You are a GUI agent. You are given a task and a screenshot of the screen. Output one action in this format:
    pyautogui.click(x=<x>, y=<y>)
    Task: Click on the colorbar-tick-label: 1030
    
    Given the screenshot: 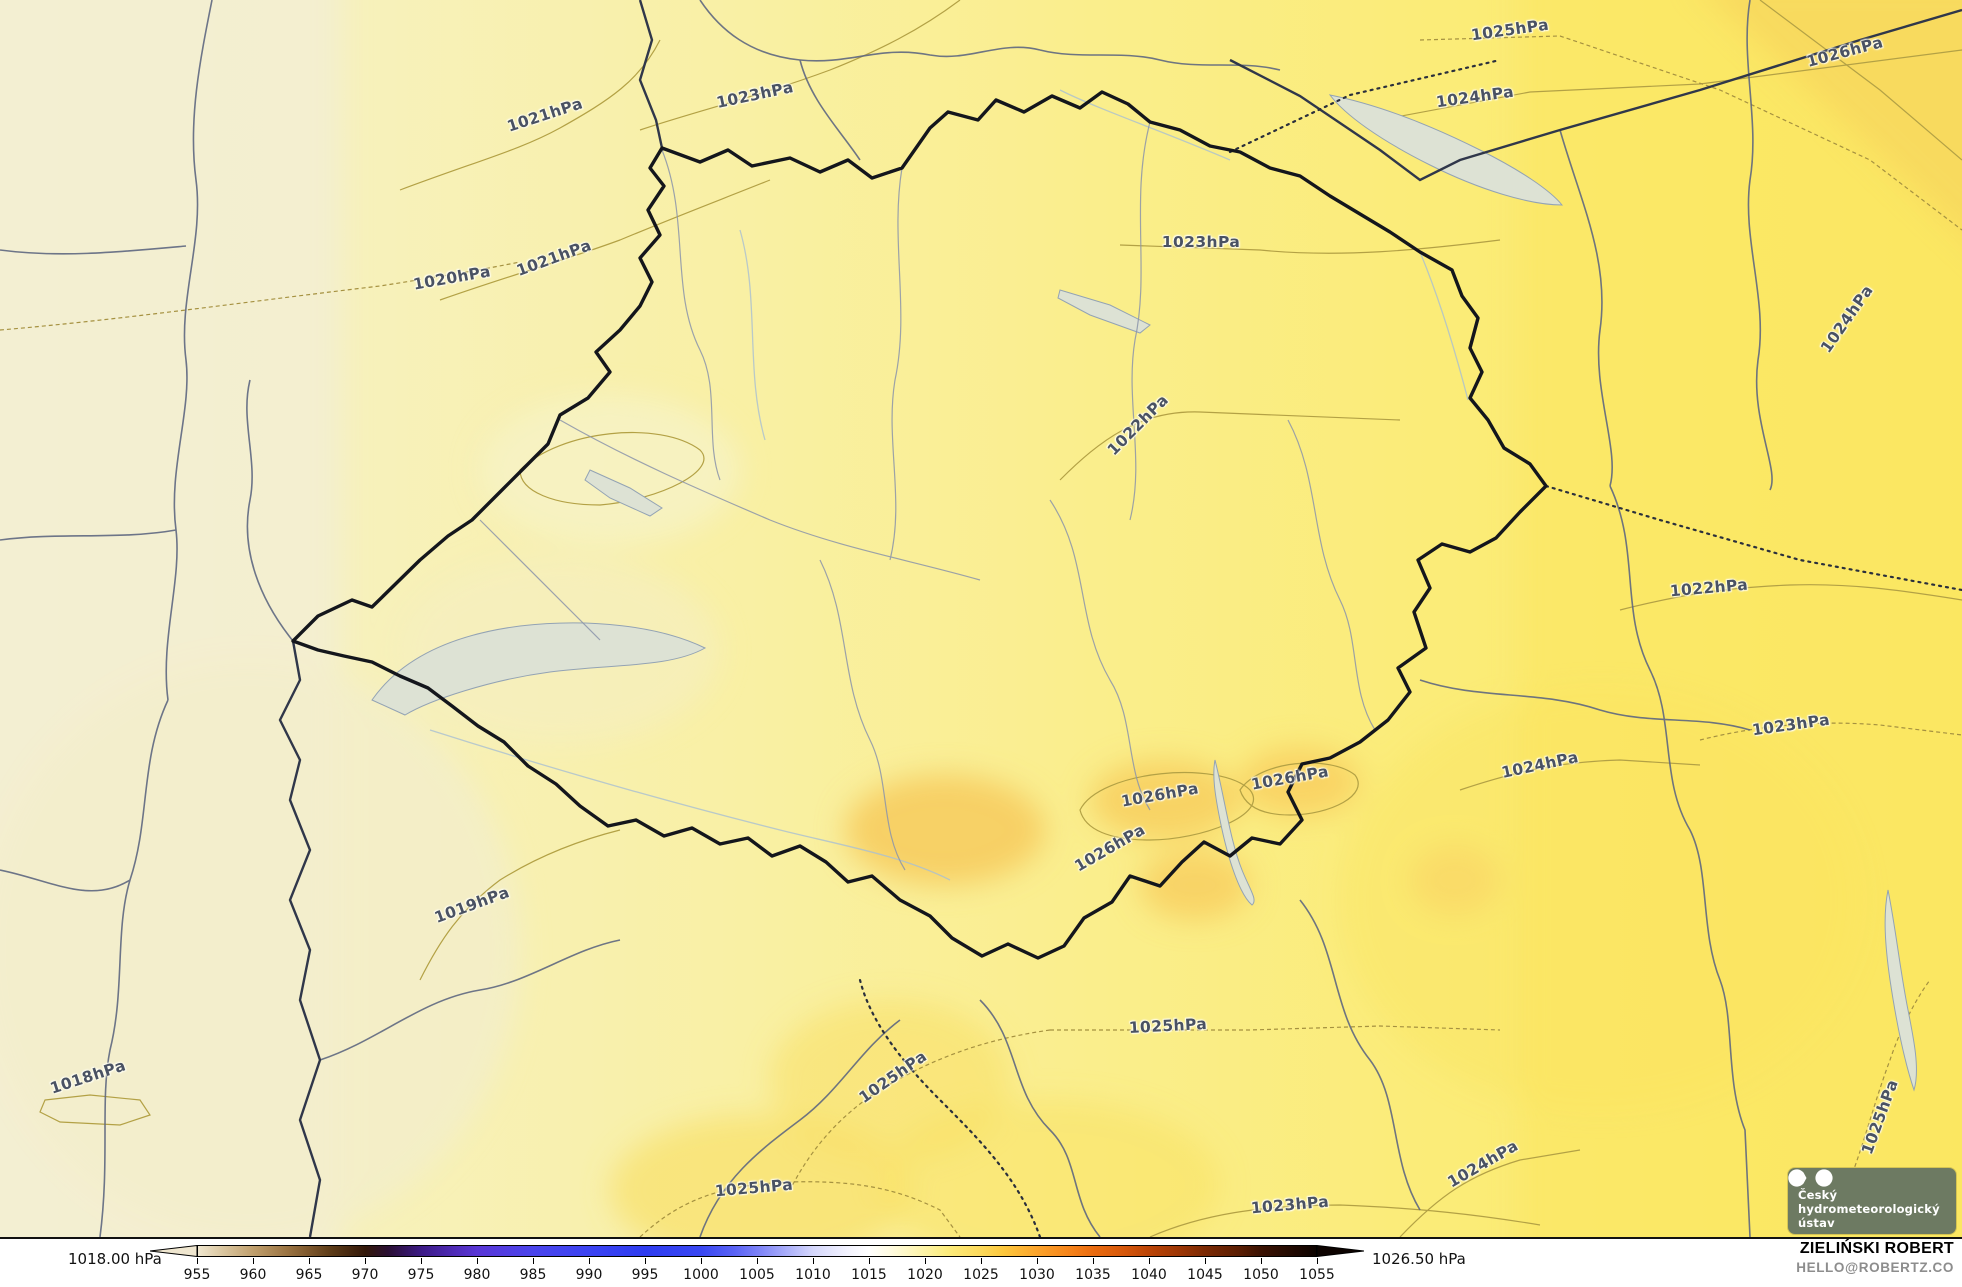 What is the action you would take?
    pyautogui.click(x=1037, y=1275)
    